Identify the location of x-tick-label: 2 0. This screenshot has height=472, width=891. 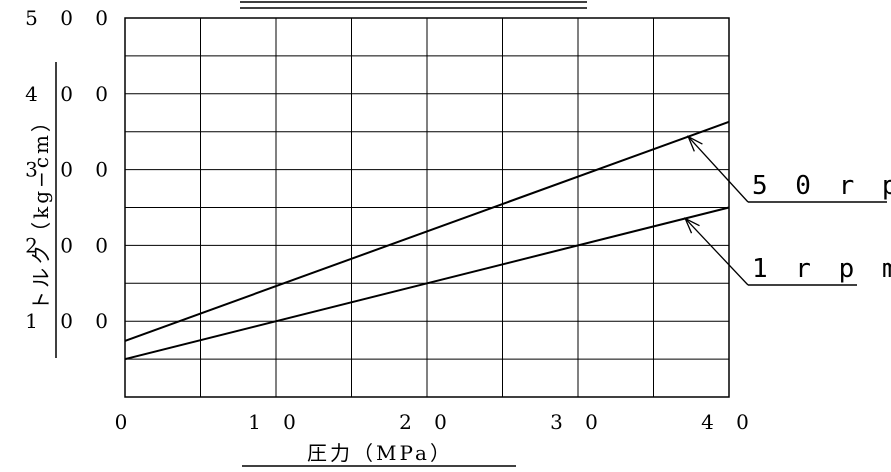
(427, 422).